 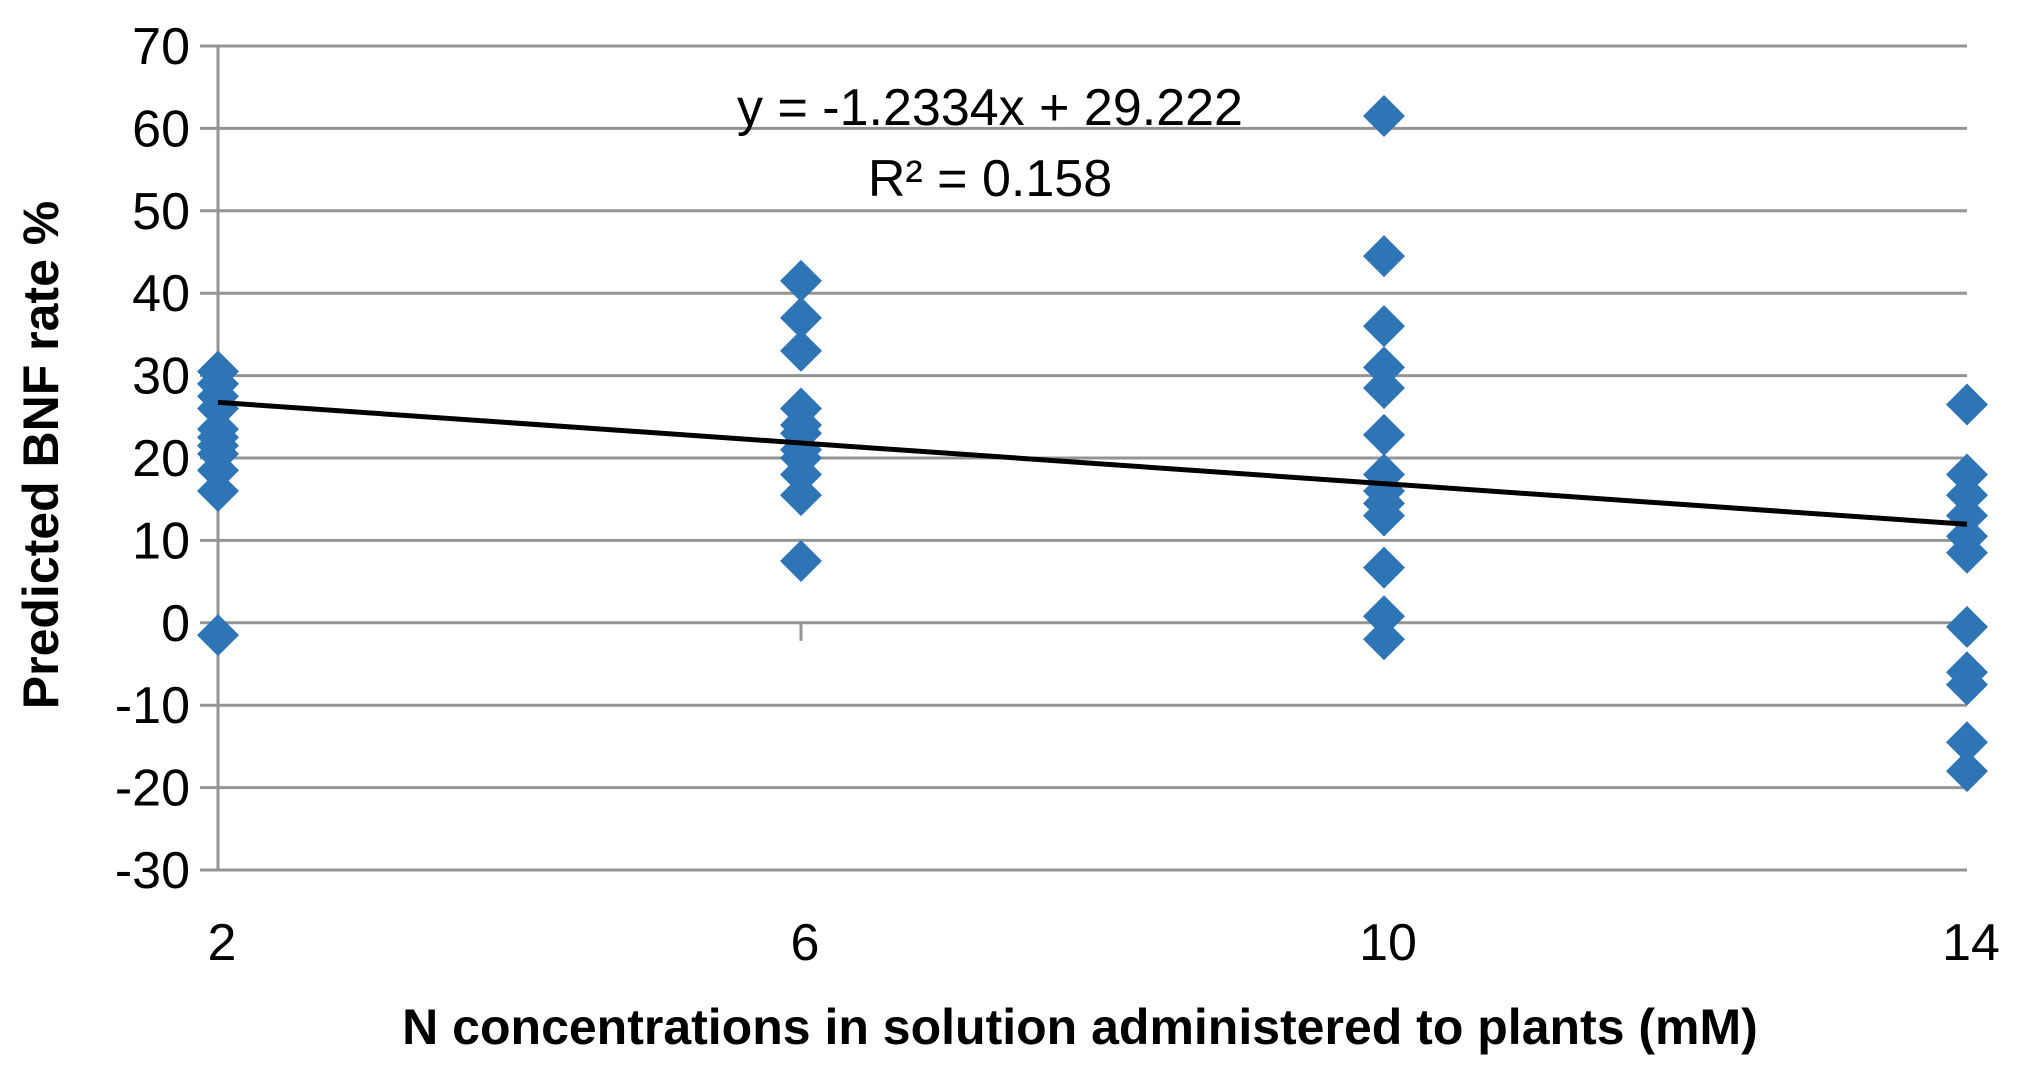 What do you see at coordinates (1967, 552) in the screenshot?
I see `data-point-x14-y8.5` at bounding box center [1967, 552].